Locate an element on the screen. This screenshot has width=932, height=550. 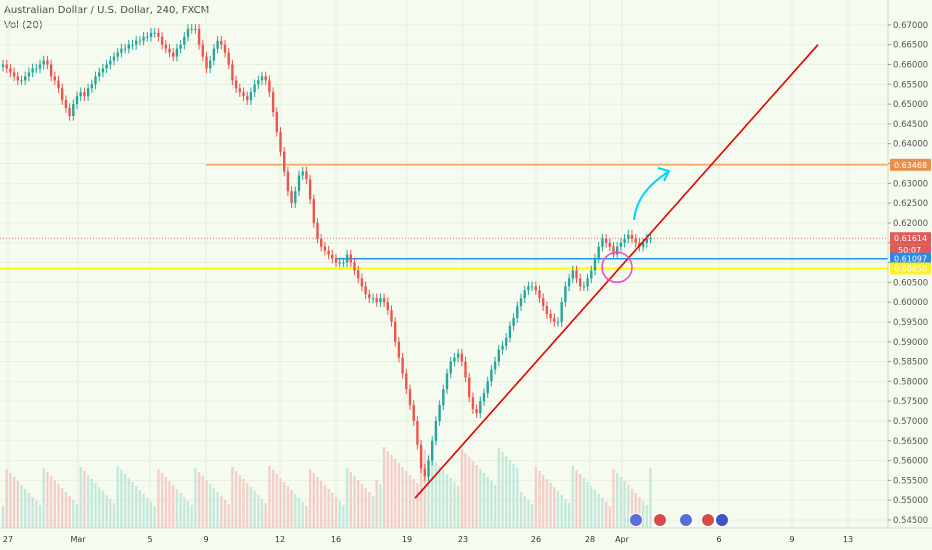
economic-events is located at coordinates (679, 520).